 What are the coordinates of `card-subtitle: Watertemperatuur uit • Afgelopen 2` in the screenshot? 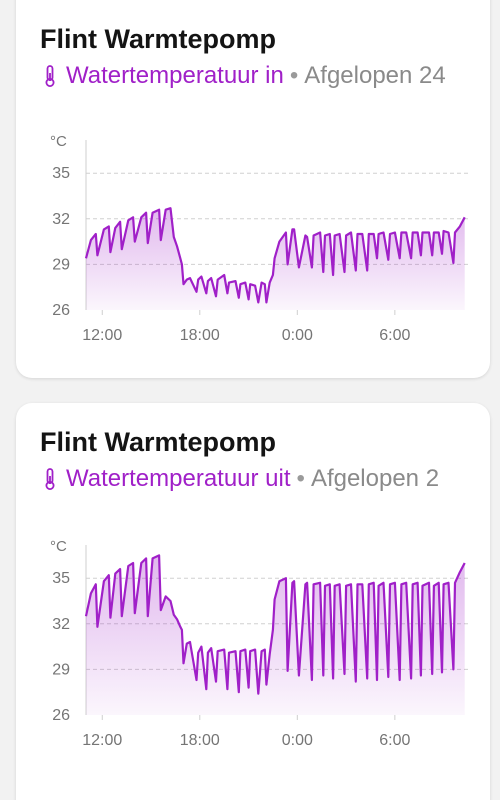 It's located at (239, 479).